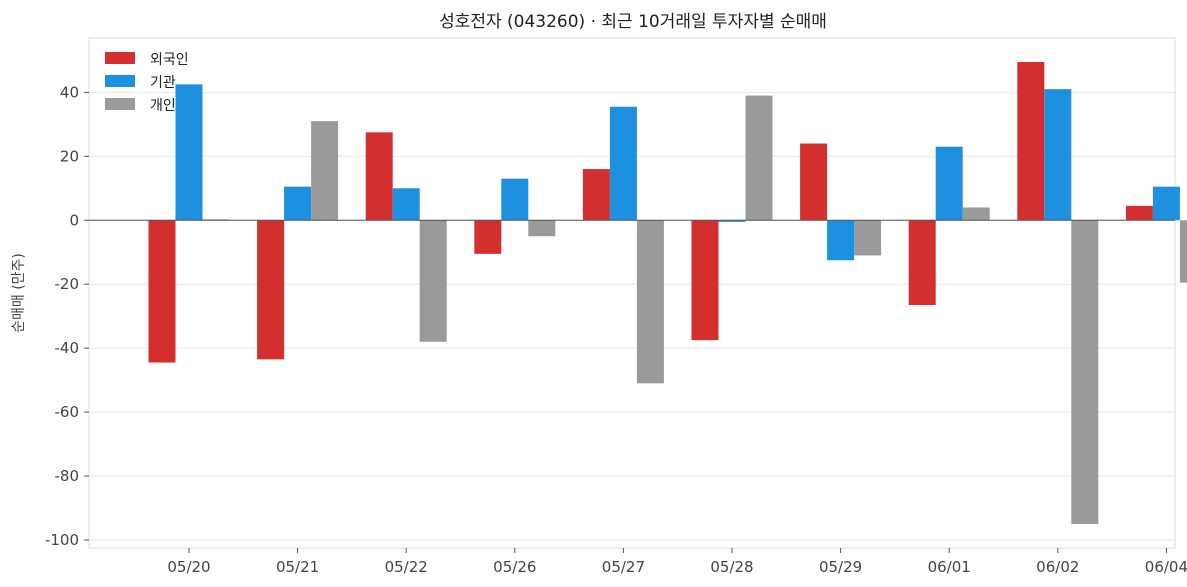 The width and height of the screenshot is (1187, 587). Describe the element at coordinates (1166, 203) in the screenshot. I see `bar-기관-06/04` at that location.